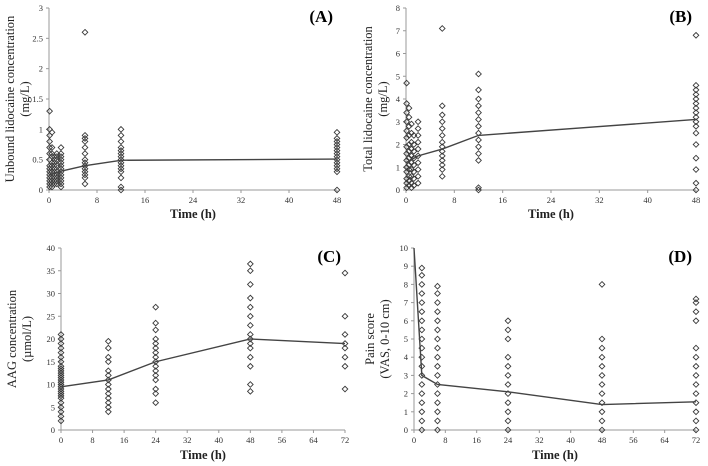 This screenshot has width=708, height=466. What do you see at coordinates (51, 248) in the screenshot?
I see `y-tick-label: 40` at bounding box center [51, 248].